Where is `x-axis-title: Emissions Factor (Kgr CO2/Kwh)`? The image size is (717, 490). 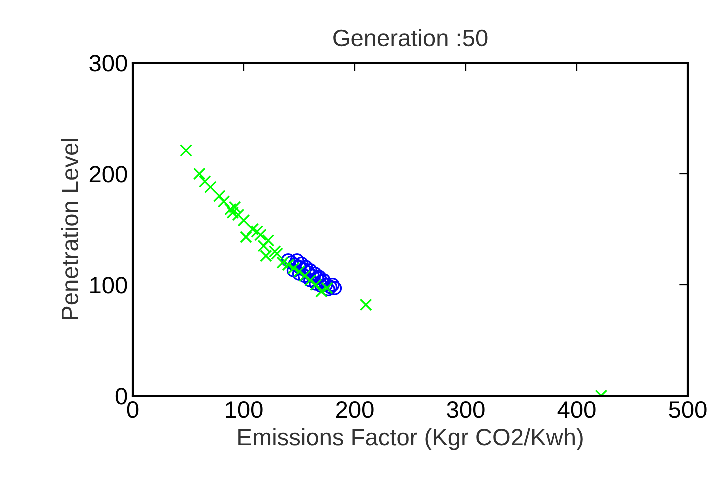
x-axis-title: Emissions Factor (Kgr CO2/Kwh) is located at coordinates (410, 439).